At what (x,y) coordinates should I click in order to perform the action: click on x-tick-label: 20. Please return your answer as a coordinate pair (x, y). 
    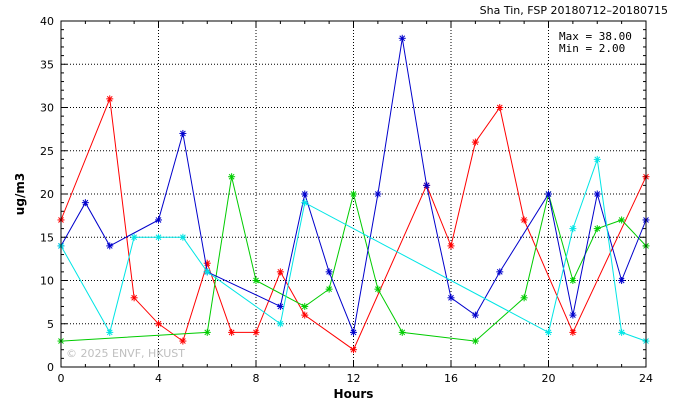
    Looking at the image, I should click on (549, 378).